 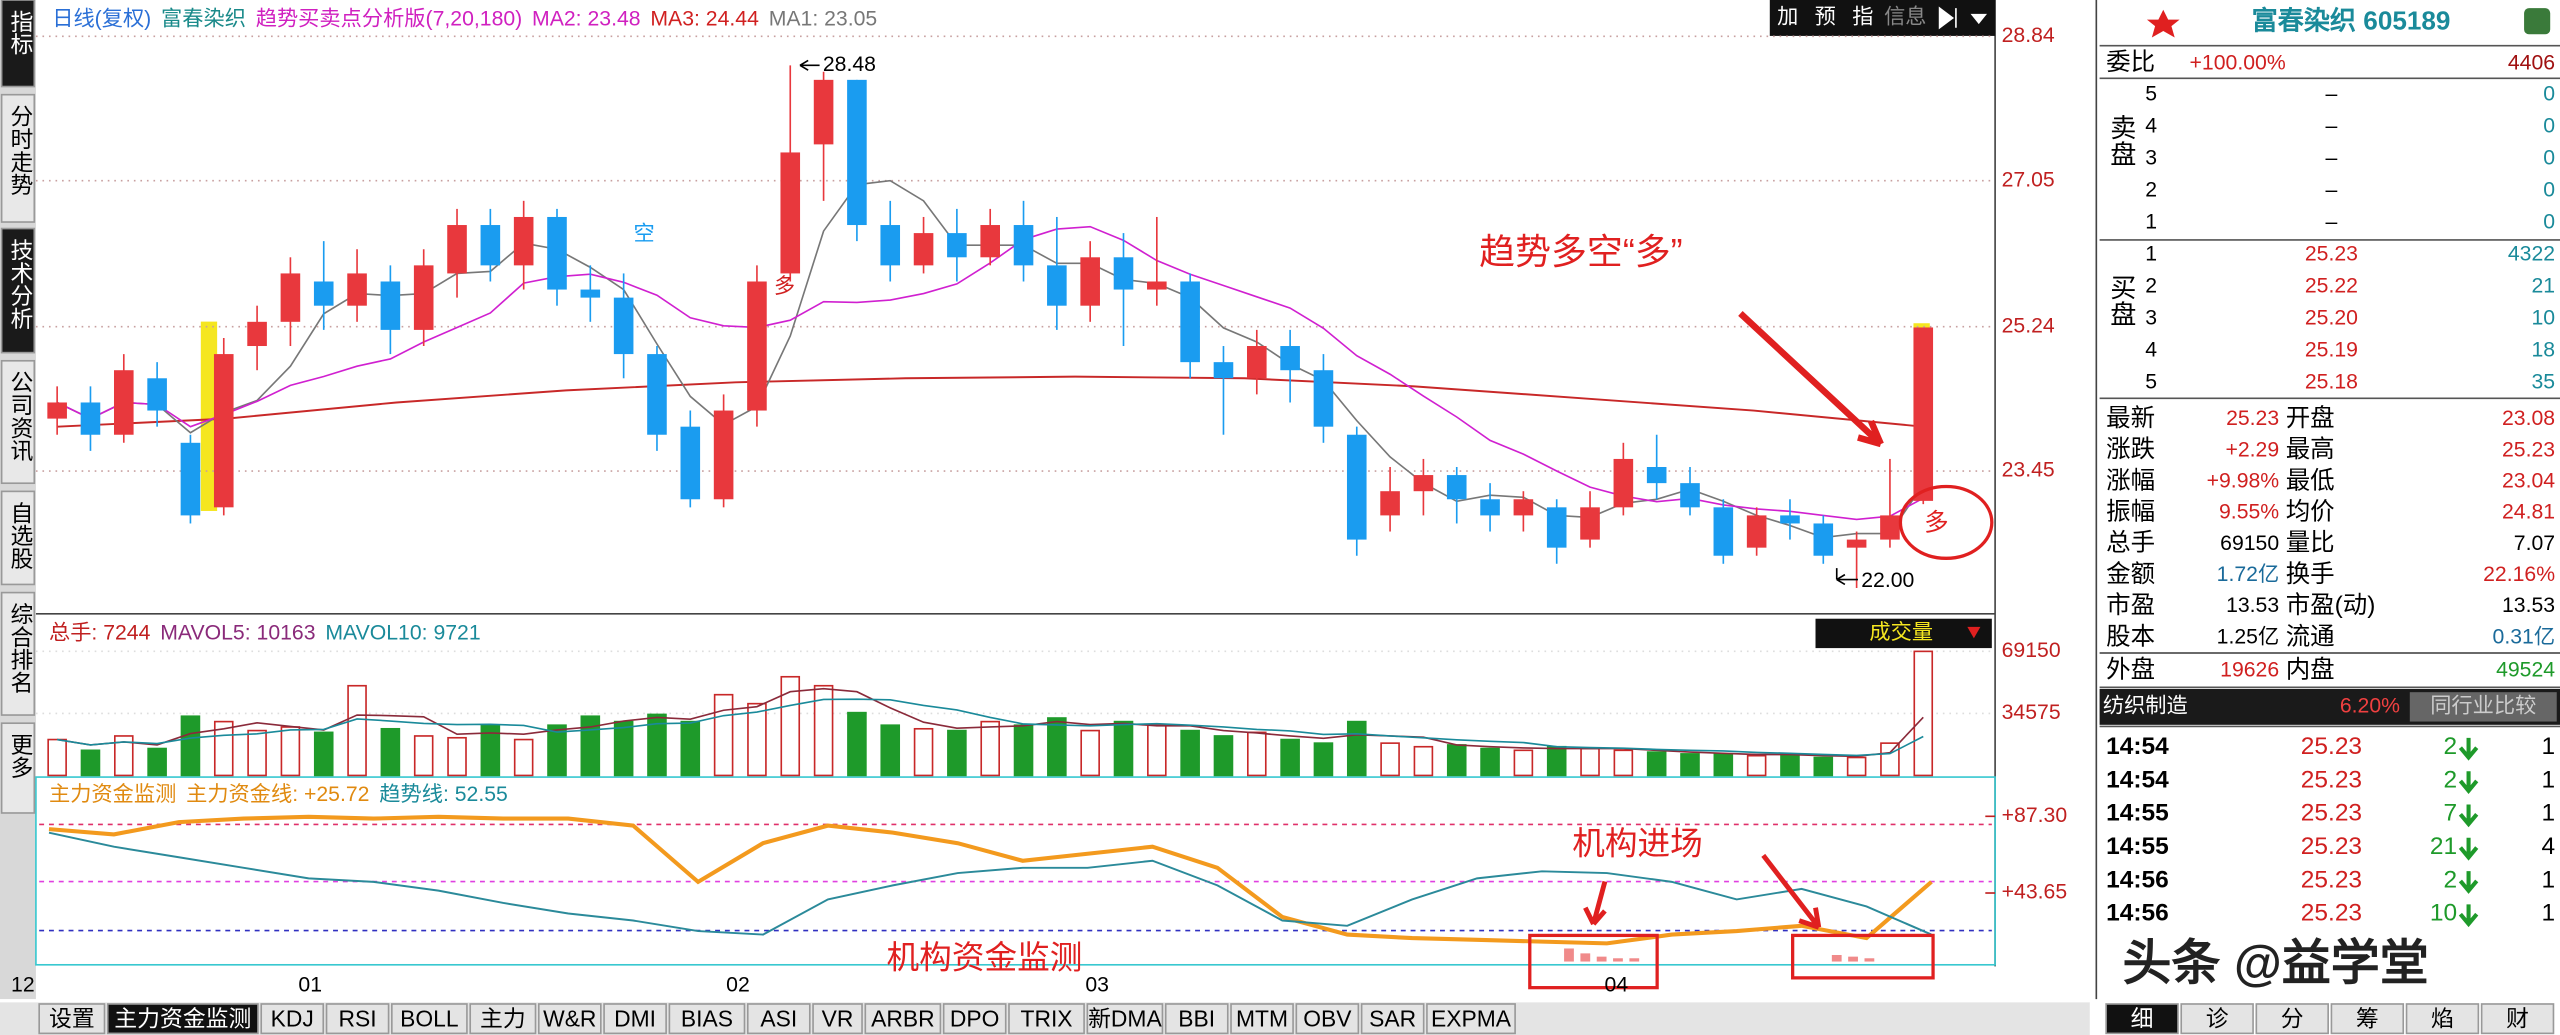 I want to click on value: 13.53, so click(x=2528, y=605).